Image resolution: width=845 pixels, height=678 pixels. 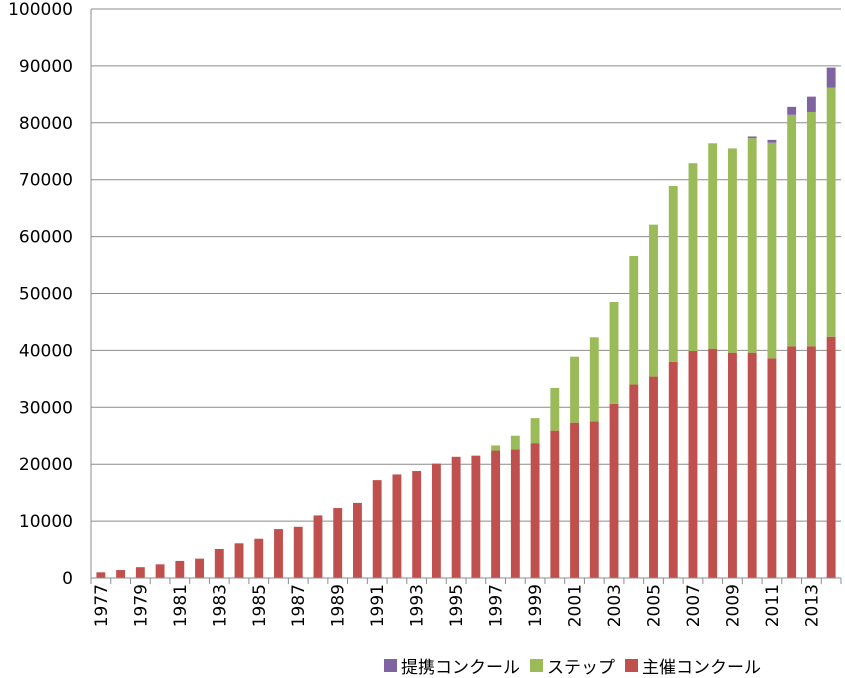 I want to click on x-tick-label: 1983, so click(x=220, y=605).